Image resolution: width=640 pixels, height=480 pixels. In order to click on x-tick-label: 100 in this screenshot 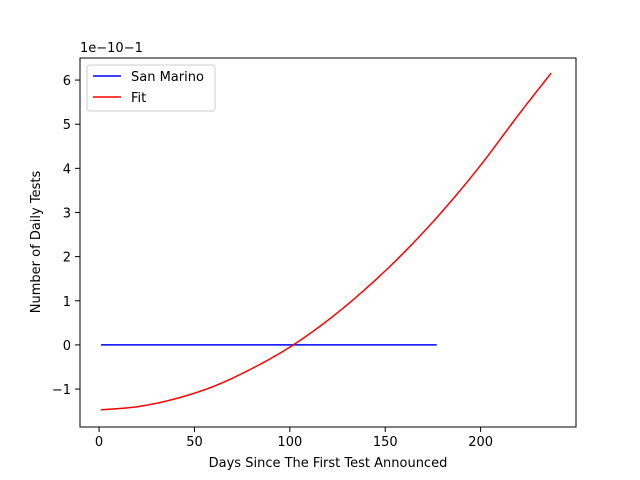, I will do `click(289, 442)`.